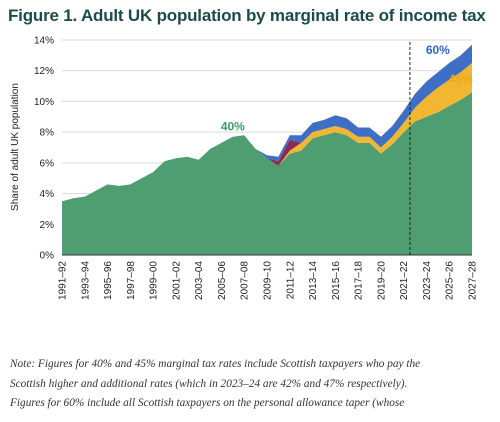 This screenshot has height=422, width=500. What do you see at coordinates (199, 280) in the screenshot?
I see `x-tick-label: 2003–04` at bounding box center [199, 280].